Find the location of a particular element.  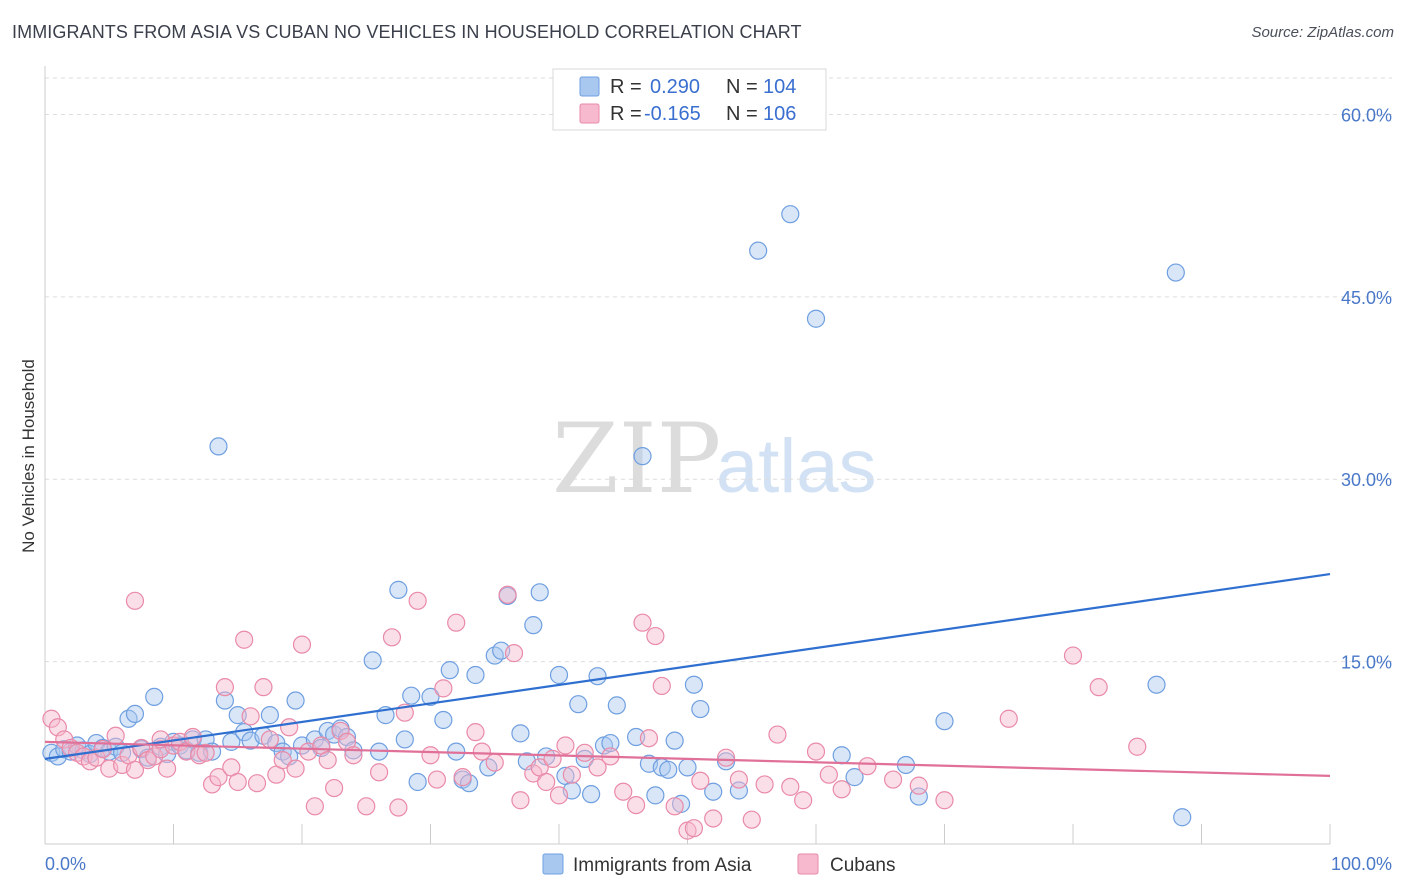

legend-r-value-cubans: -0.165 is located at coordinates (672, 114).